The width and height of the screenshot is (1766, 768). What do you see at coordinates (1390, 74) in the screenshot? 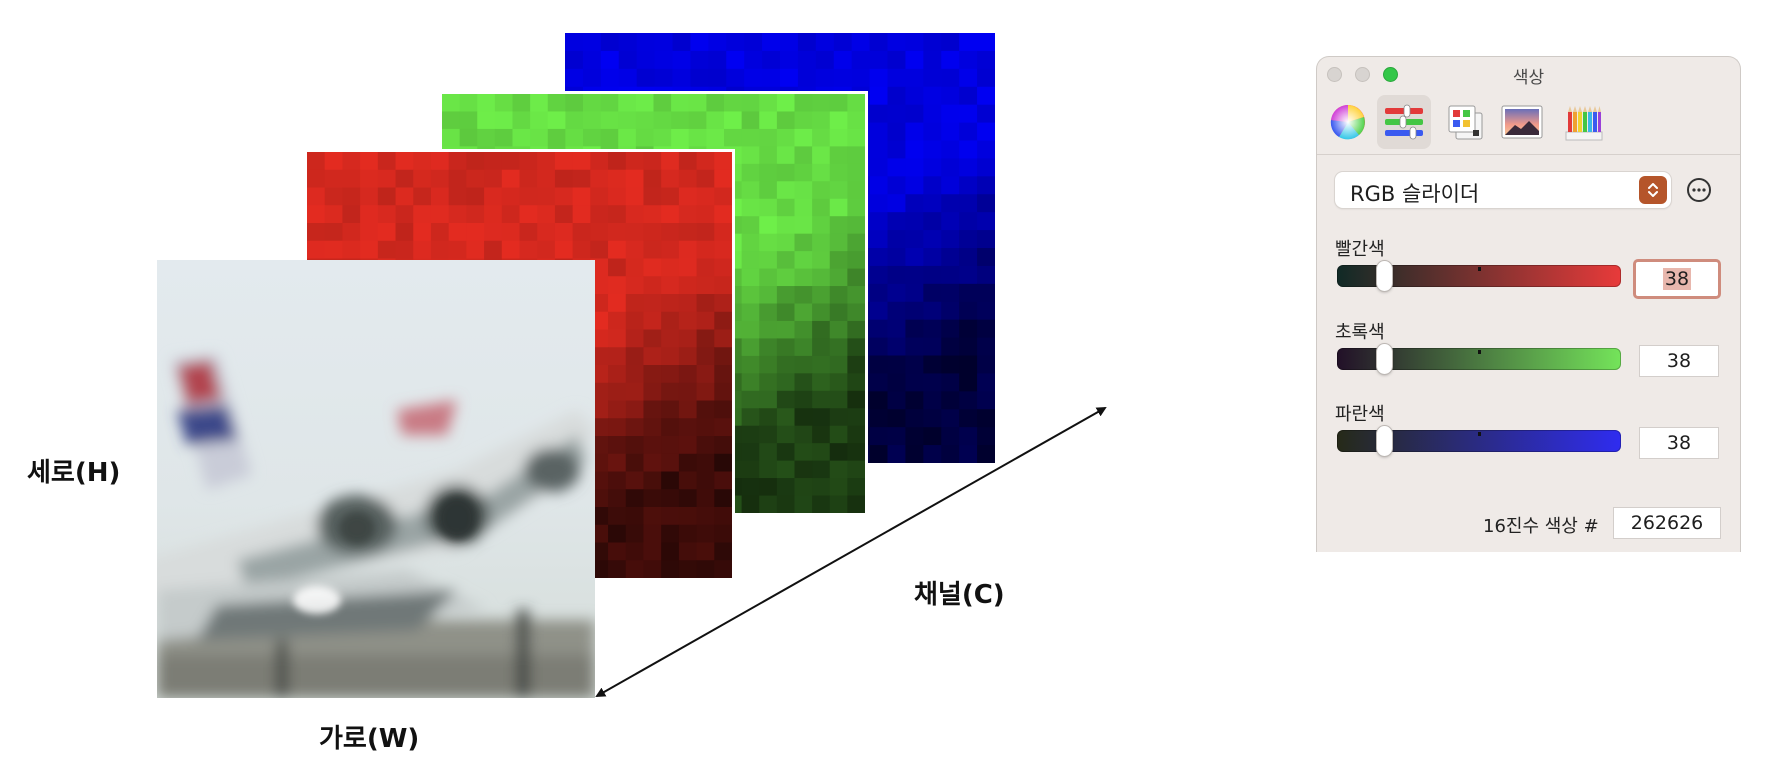
I see `zoom-button` at bounding box center [1390, 74].